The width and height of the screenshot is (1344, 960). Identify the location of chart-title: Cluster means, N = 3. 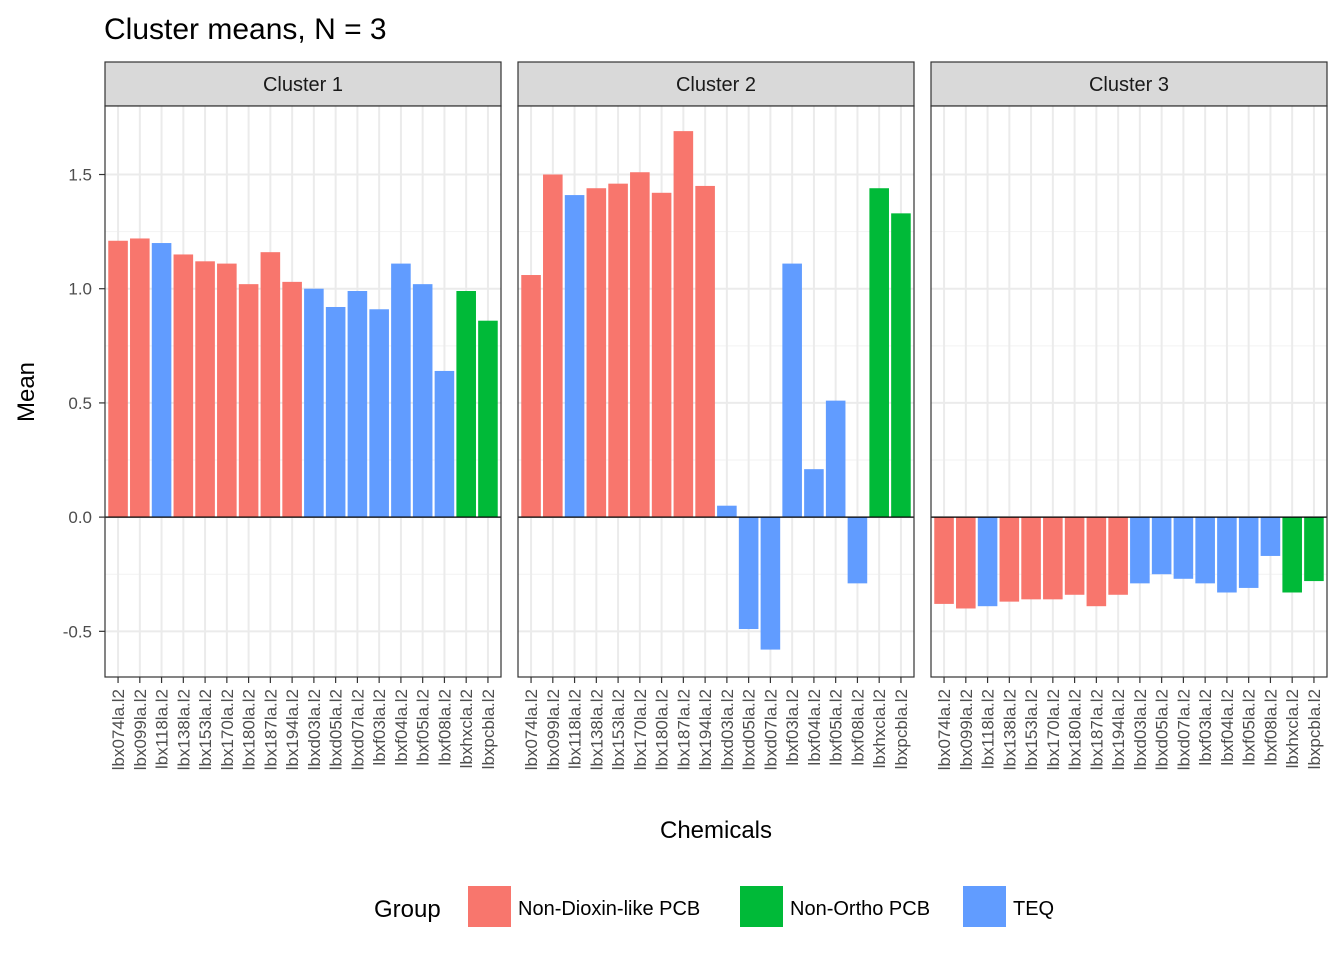
(245, 29).